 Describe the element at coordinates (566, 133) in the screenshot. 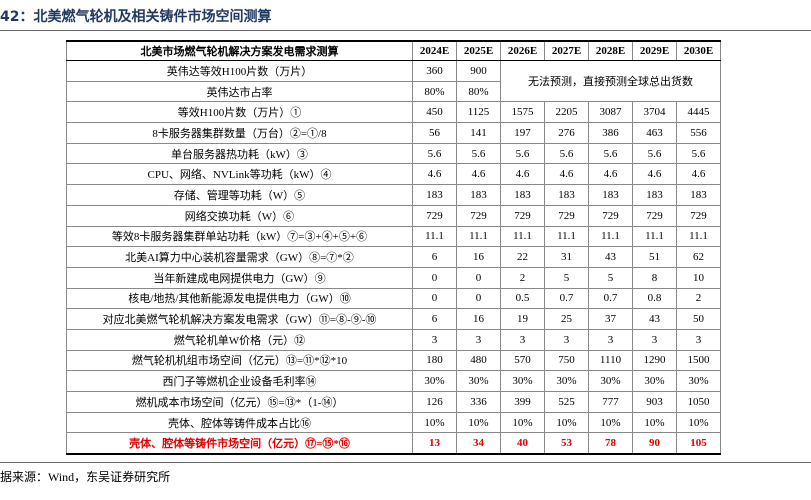

I see `cell: 276` at that location.